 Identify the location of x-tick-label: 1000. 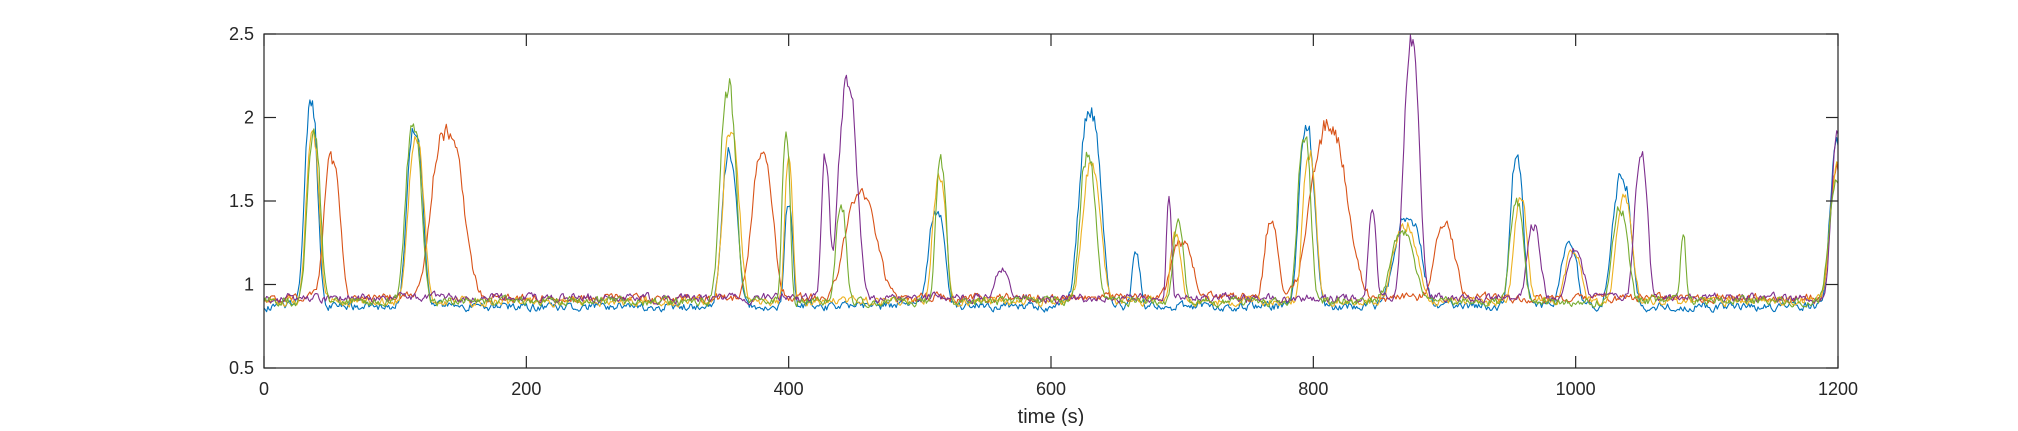
(1576, 389).